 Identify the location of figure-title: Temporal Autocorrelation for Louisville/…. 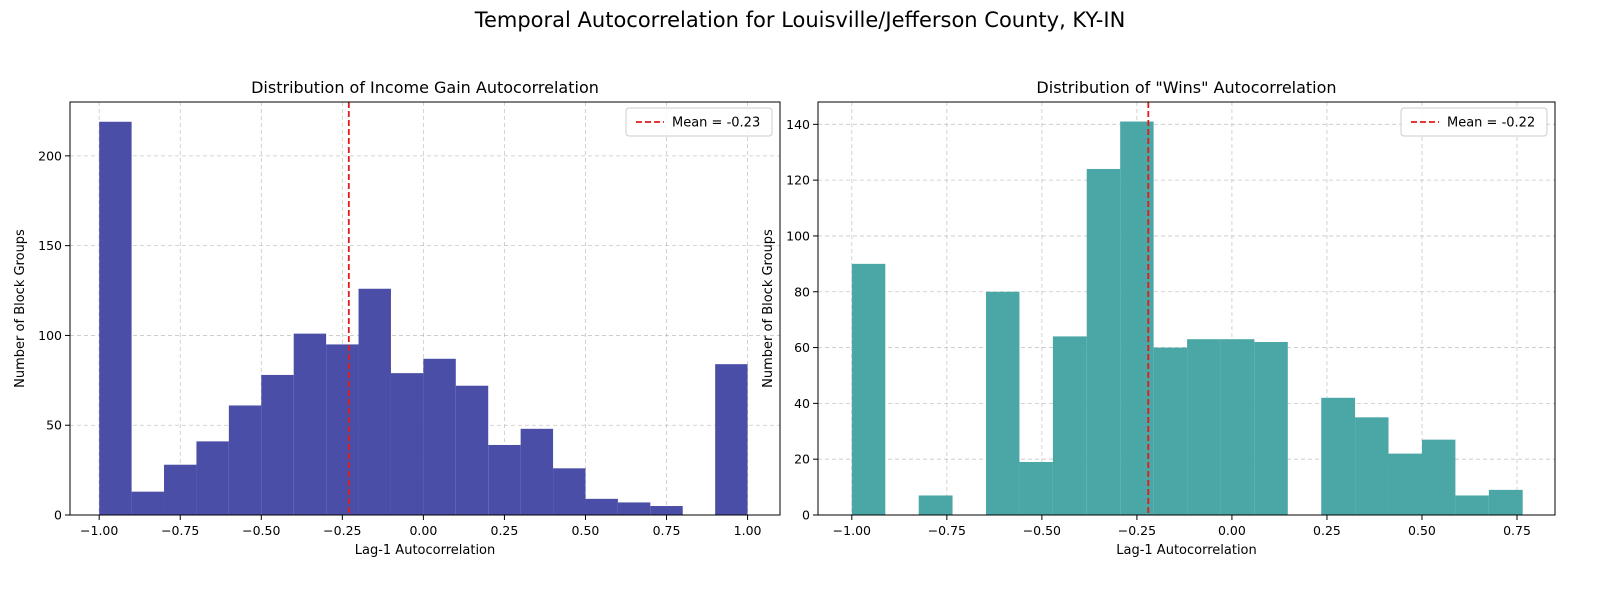
(800, 20).